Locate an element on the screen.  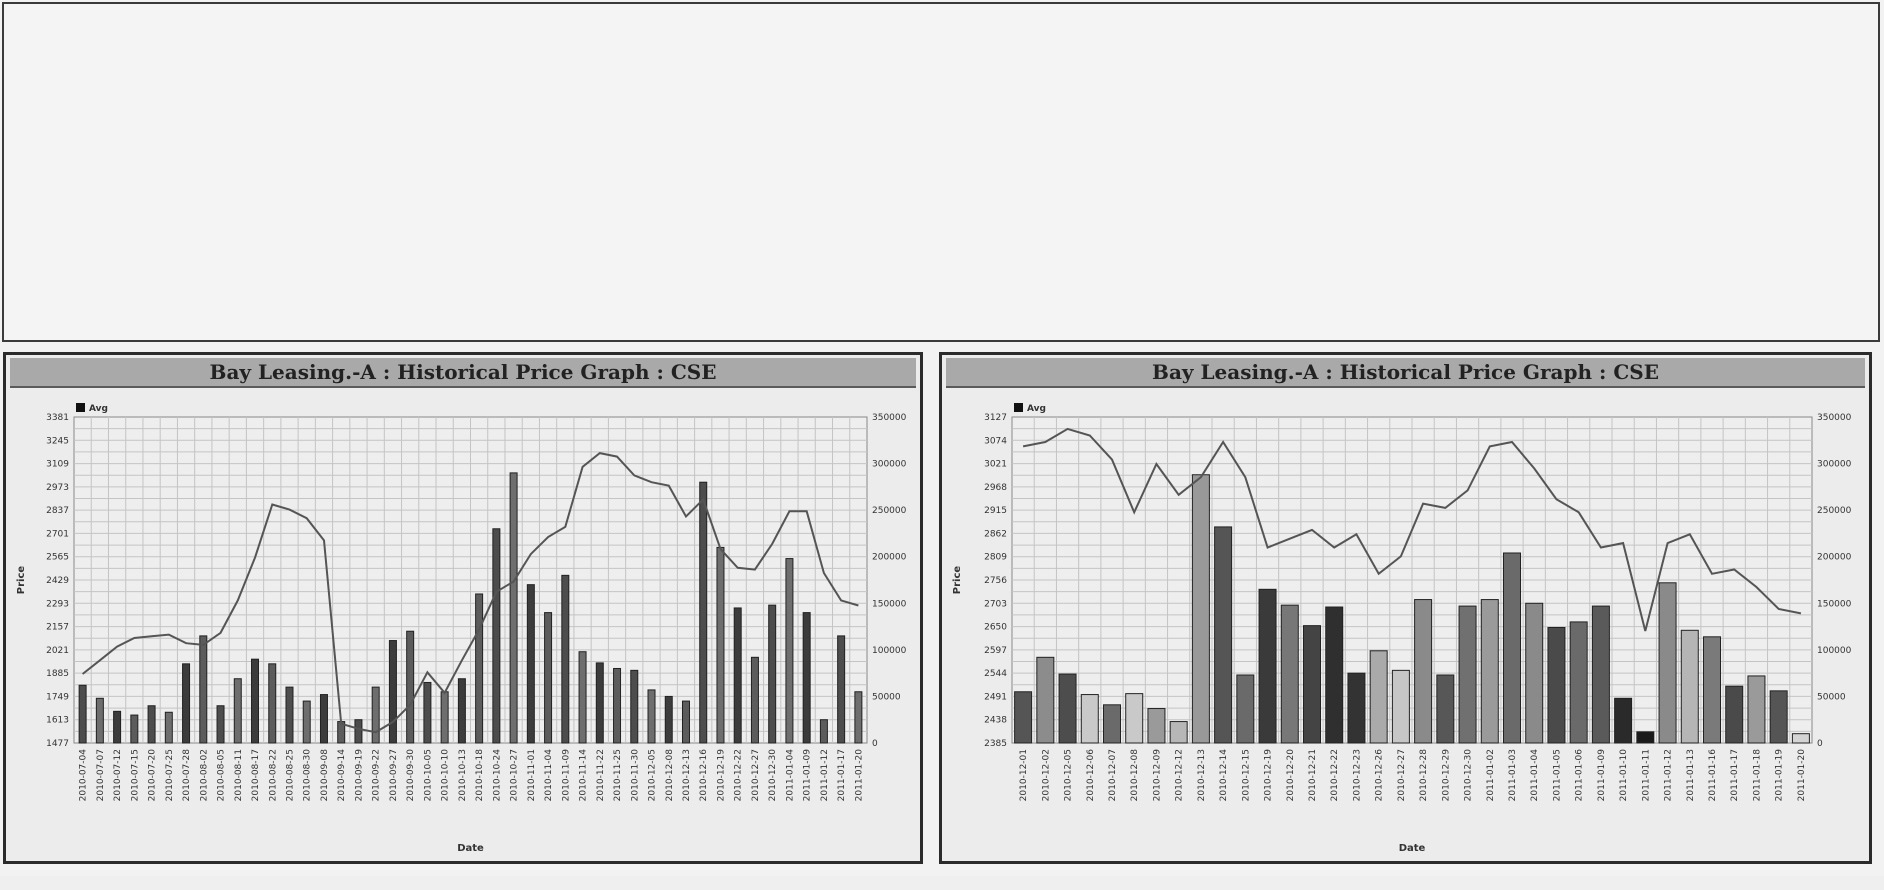
x-tick-label: 2010-07-28 is located at coordinates (187, 775).